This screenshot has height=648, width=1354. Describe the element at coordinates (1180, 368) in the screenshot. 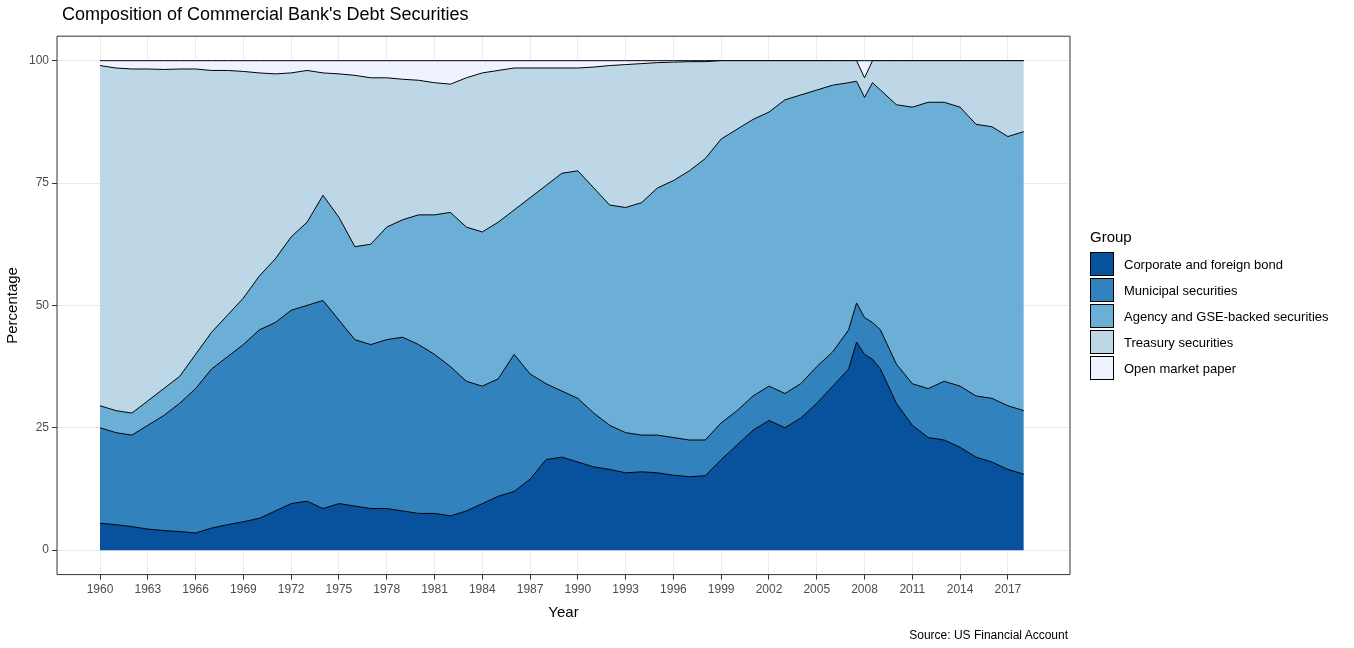

I see `legend-label: Open market paper` at that location.